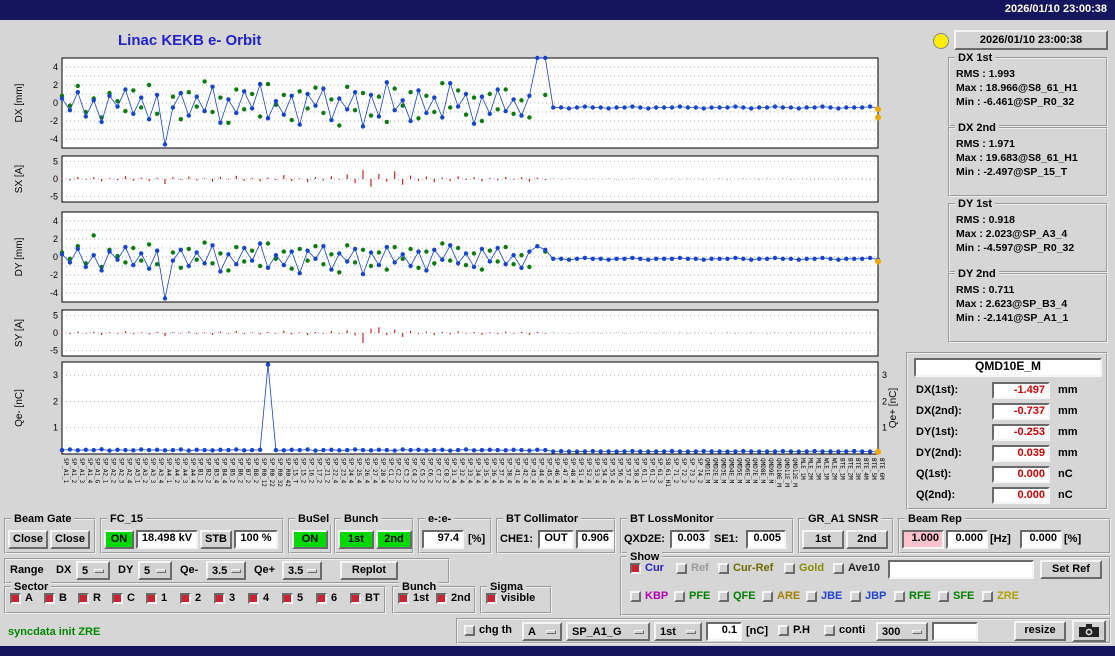  I want to click on bunch-1st-button: 1st, so click(356, 539).